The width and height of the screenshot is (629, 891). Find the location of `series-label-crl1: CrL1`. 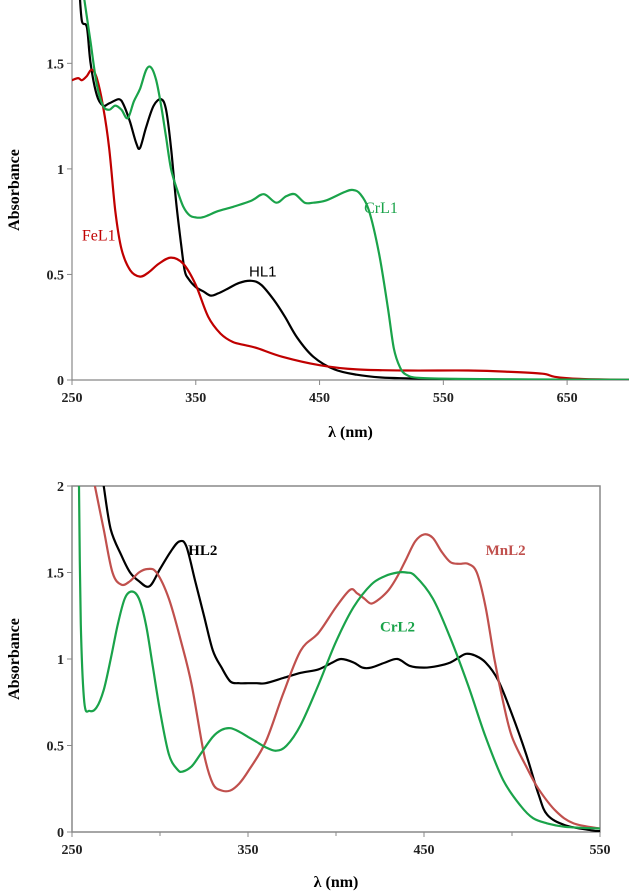

series-label-crl1: CrL1 is located at coordinates (381, 208).